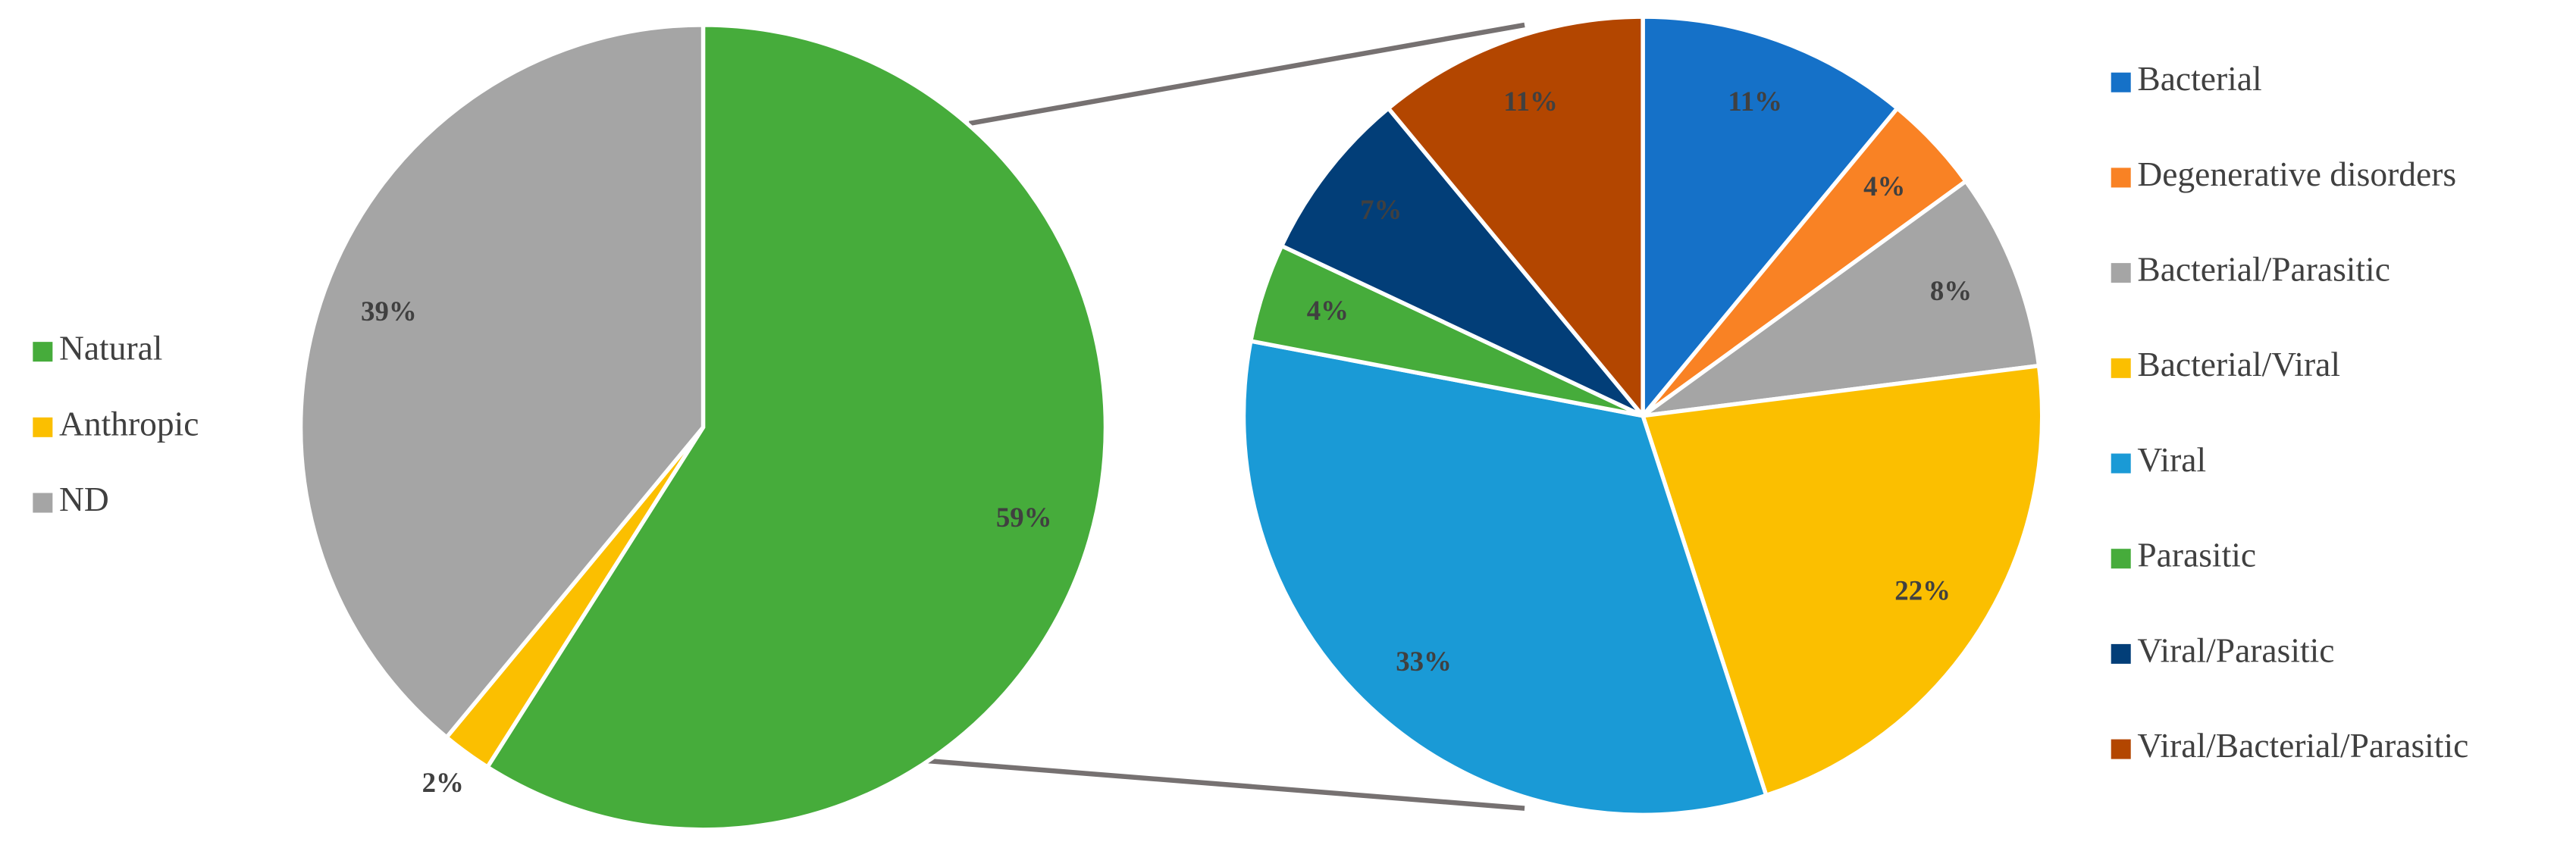 The image size is (2576, 848). I want to click on legend-label: Bacterial/Viral, so click(2238, 364).